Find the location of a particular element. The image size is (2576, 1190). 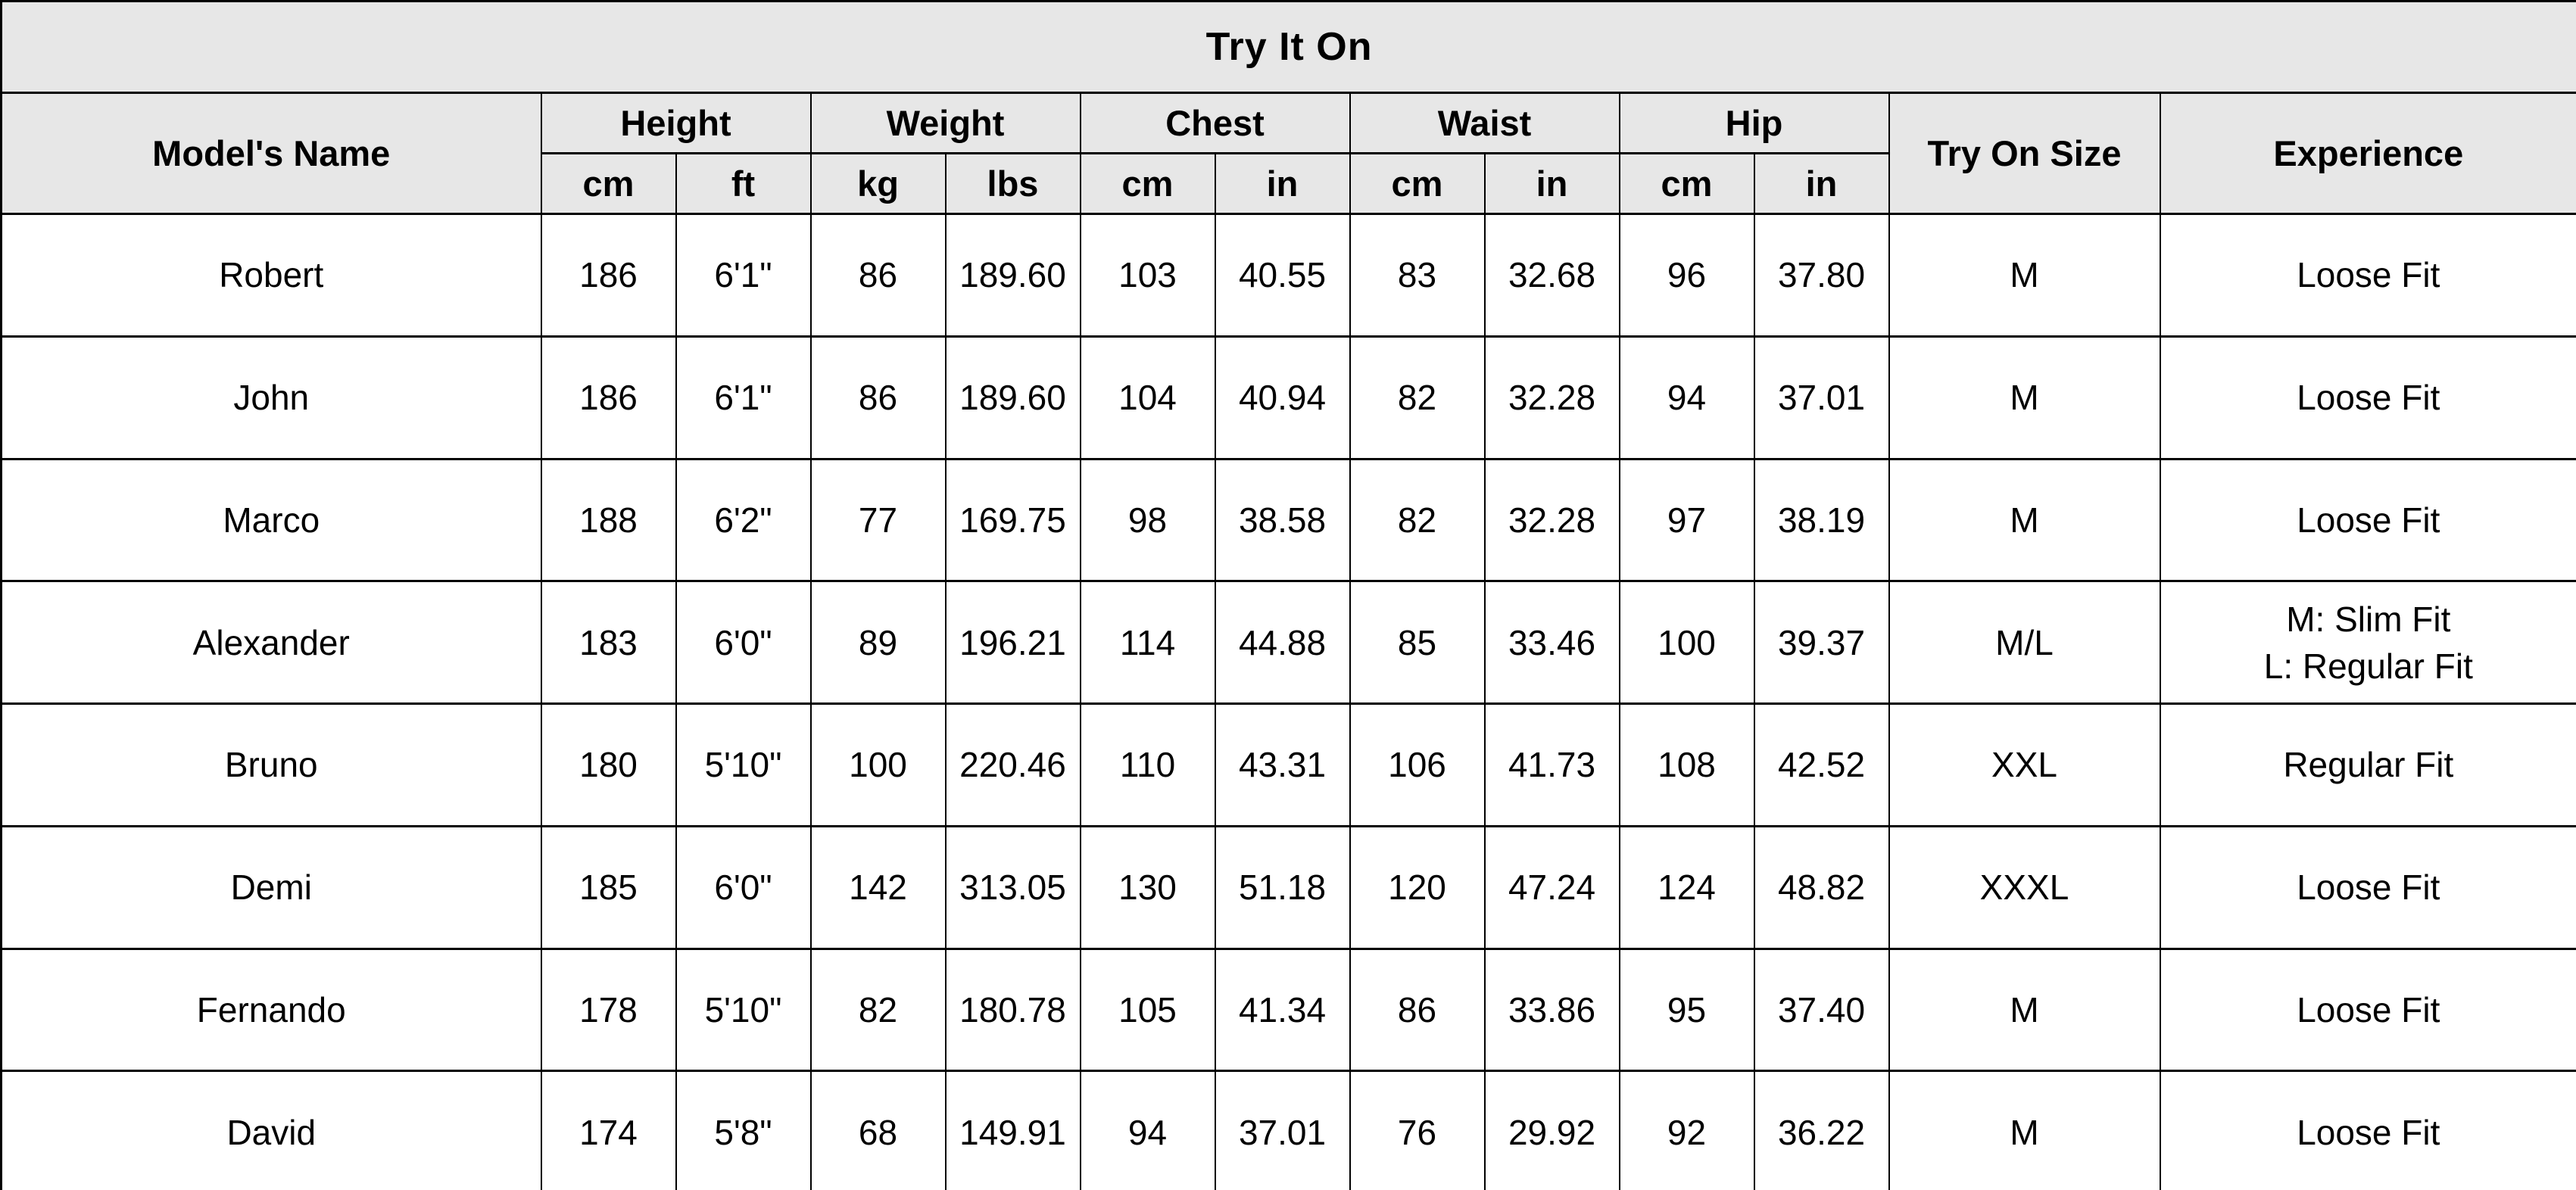

cell-model-name: David is located at coordinates (271, 1130).